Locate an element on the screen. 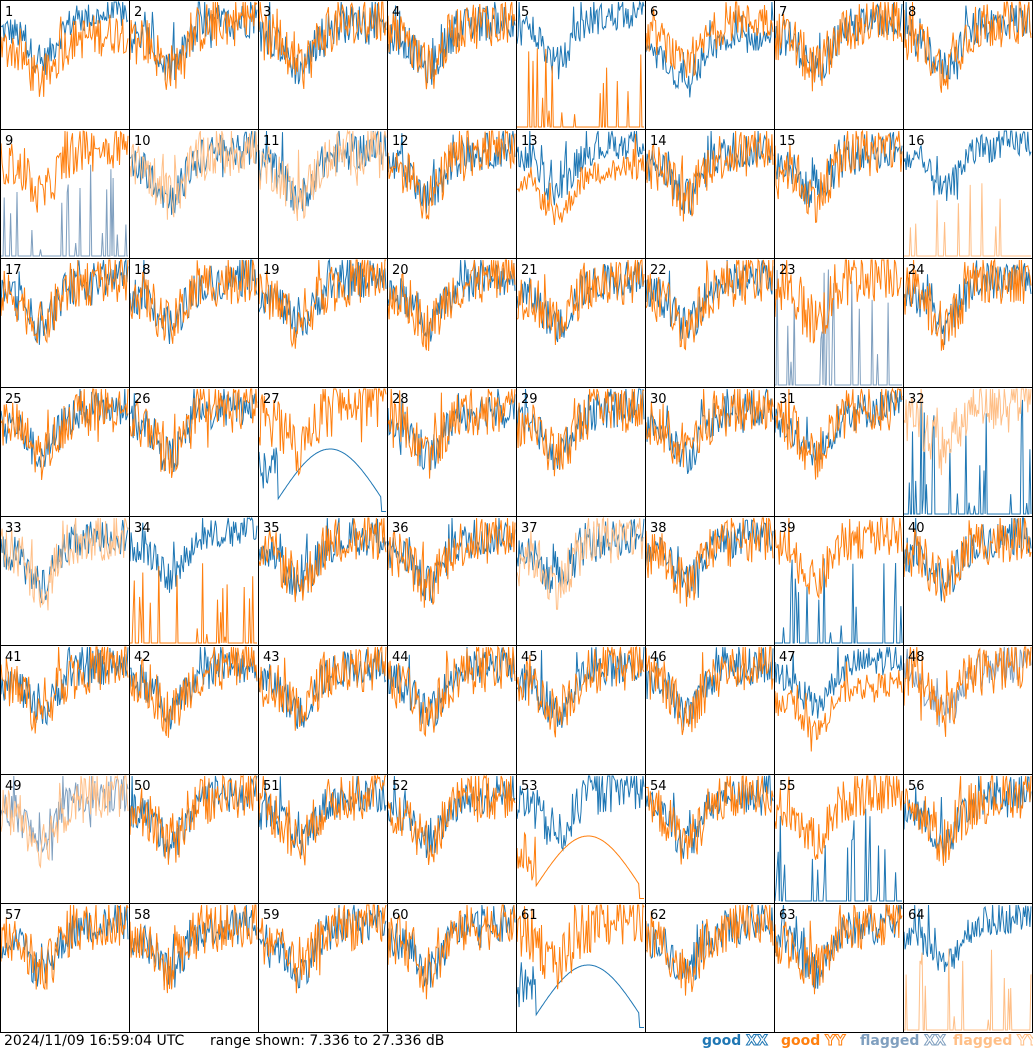 This screenshot has width=1033, height=1053. panel-label: 64 is located at coordinates (916, 915).